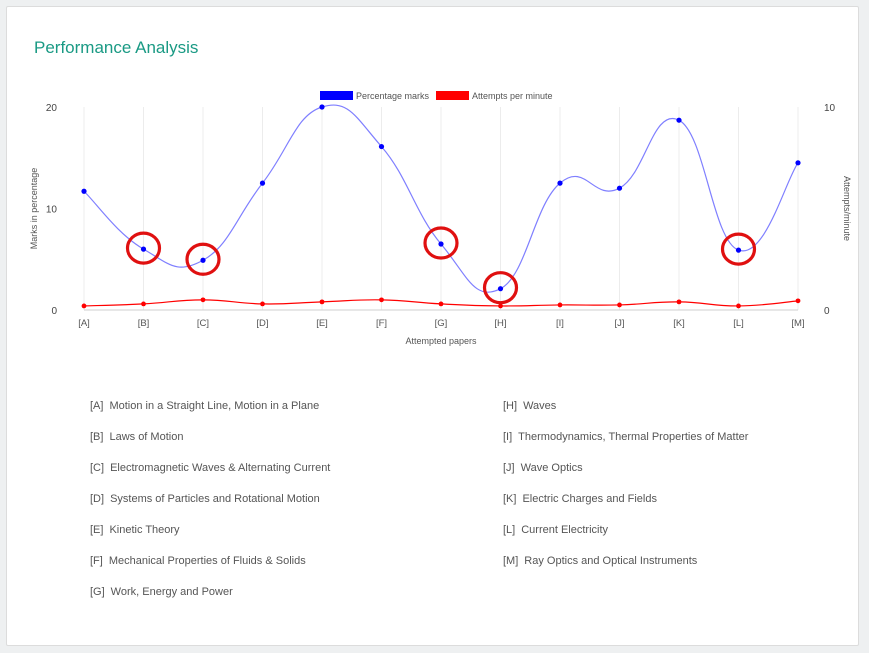 The height and width of the screenshot is (653, 869). What do you see at coordinates (97, 406) in the screenshot?
I see `paper-key: [A]` at bounding box center [97, 406].